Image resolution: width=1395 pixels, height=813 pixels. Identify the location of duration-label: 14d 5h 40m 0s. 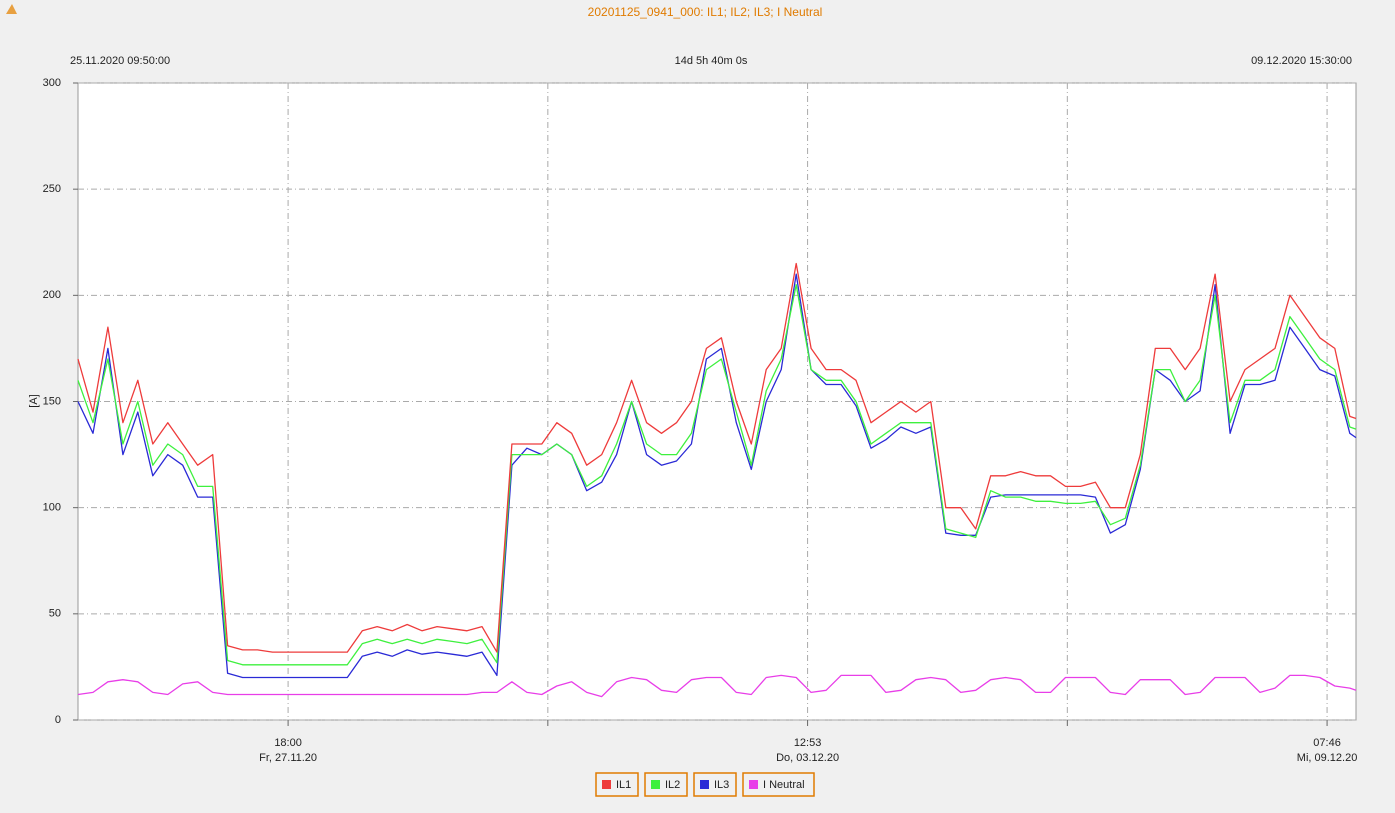
(711, 61).